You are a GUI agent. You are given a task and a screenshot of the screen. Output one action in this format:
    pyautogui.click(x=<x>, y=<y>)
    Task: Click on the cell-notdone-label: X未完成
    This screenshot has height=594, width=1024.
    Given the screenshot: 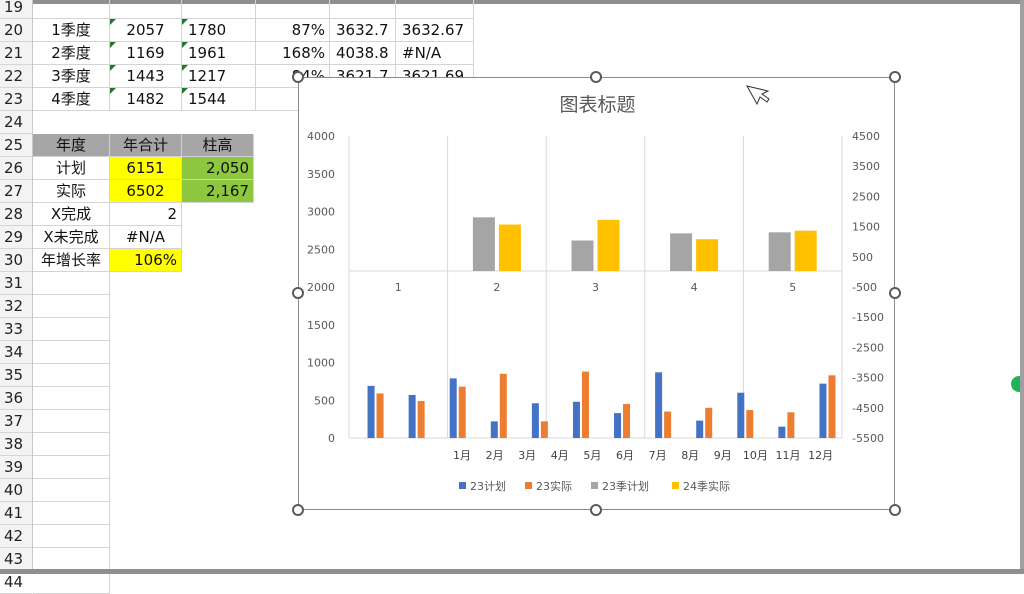 What is the action you would take?
    pyautogui.click(x=71, y=237)
    